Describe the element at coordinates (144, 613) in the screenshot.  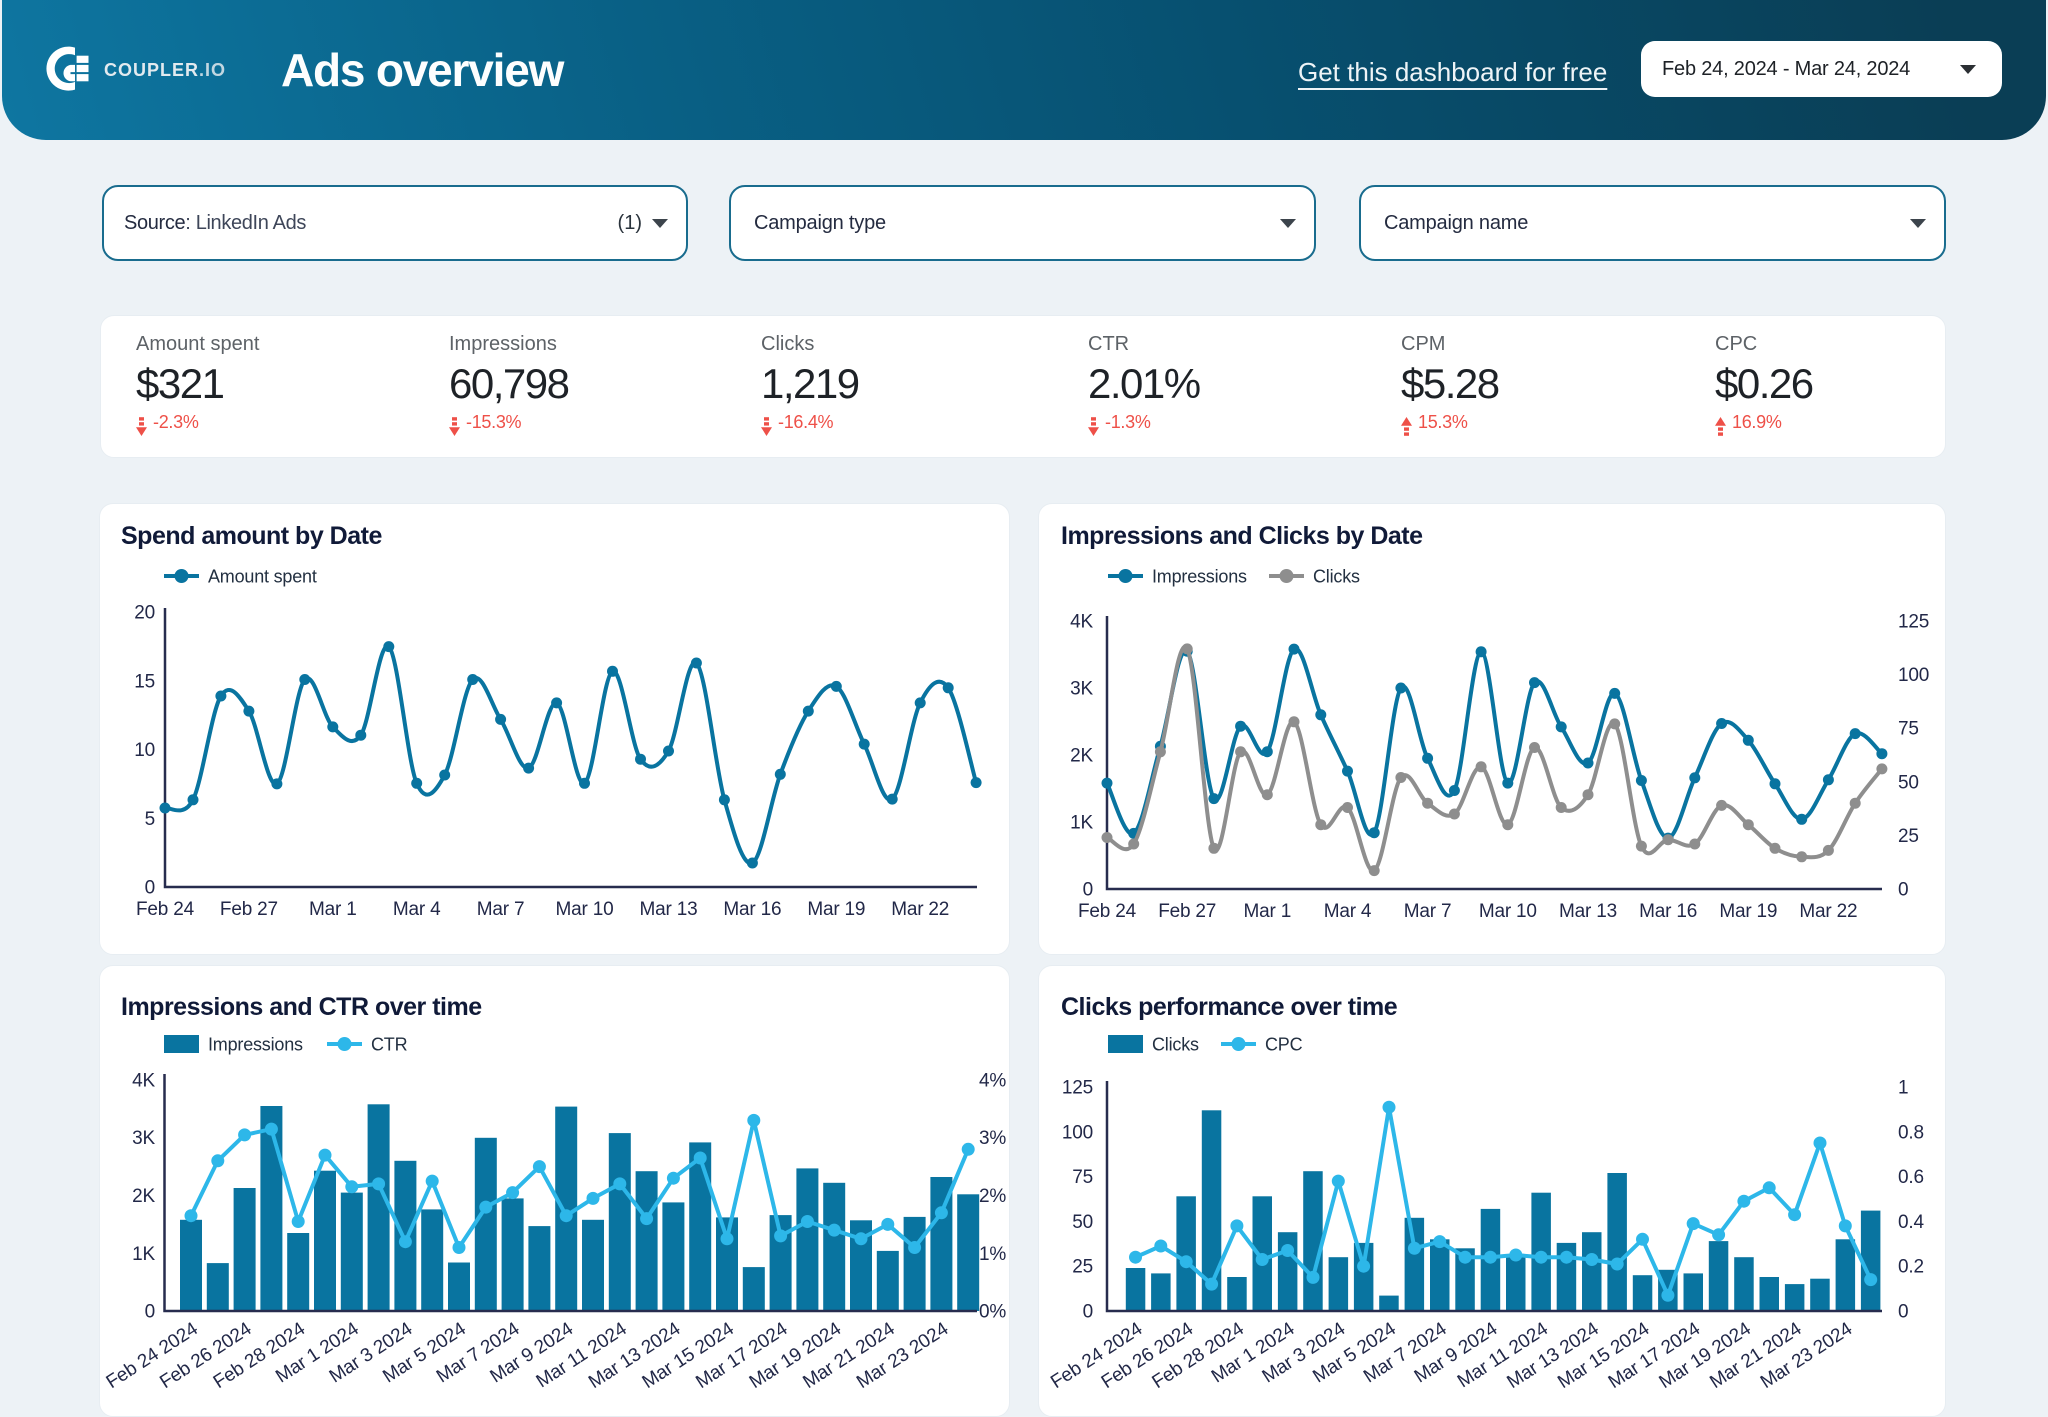
I see `svg-text: 20` at that location.